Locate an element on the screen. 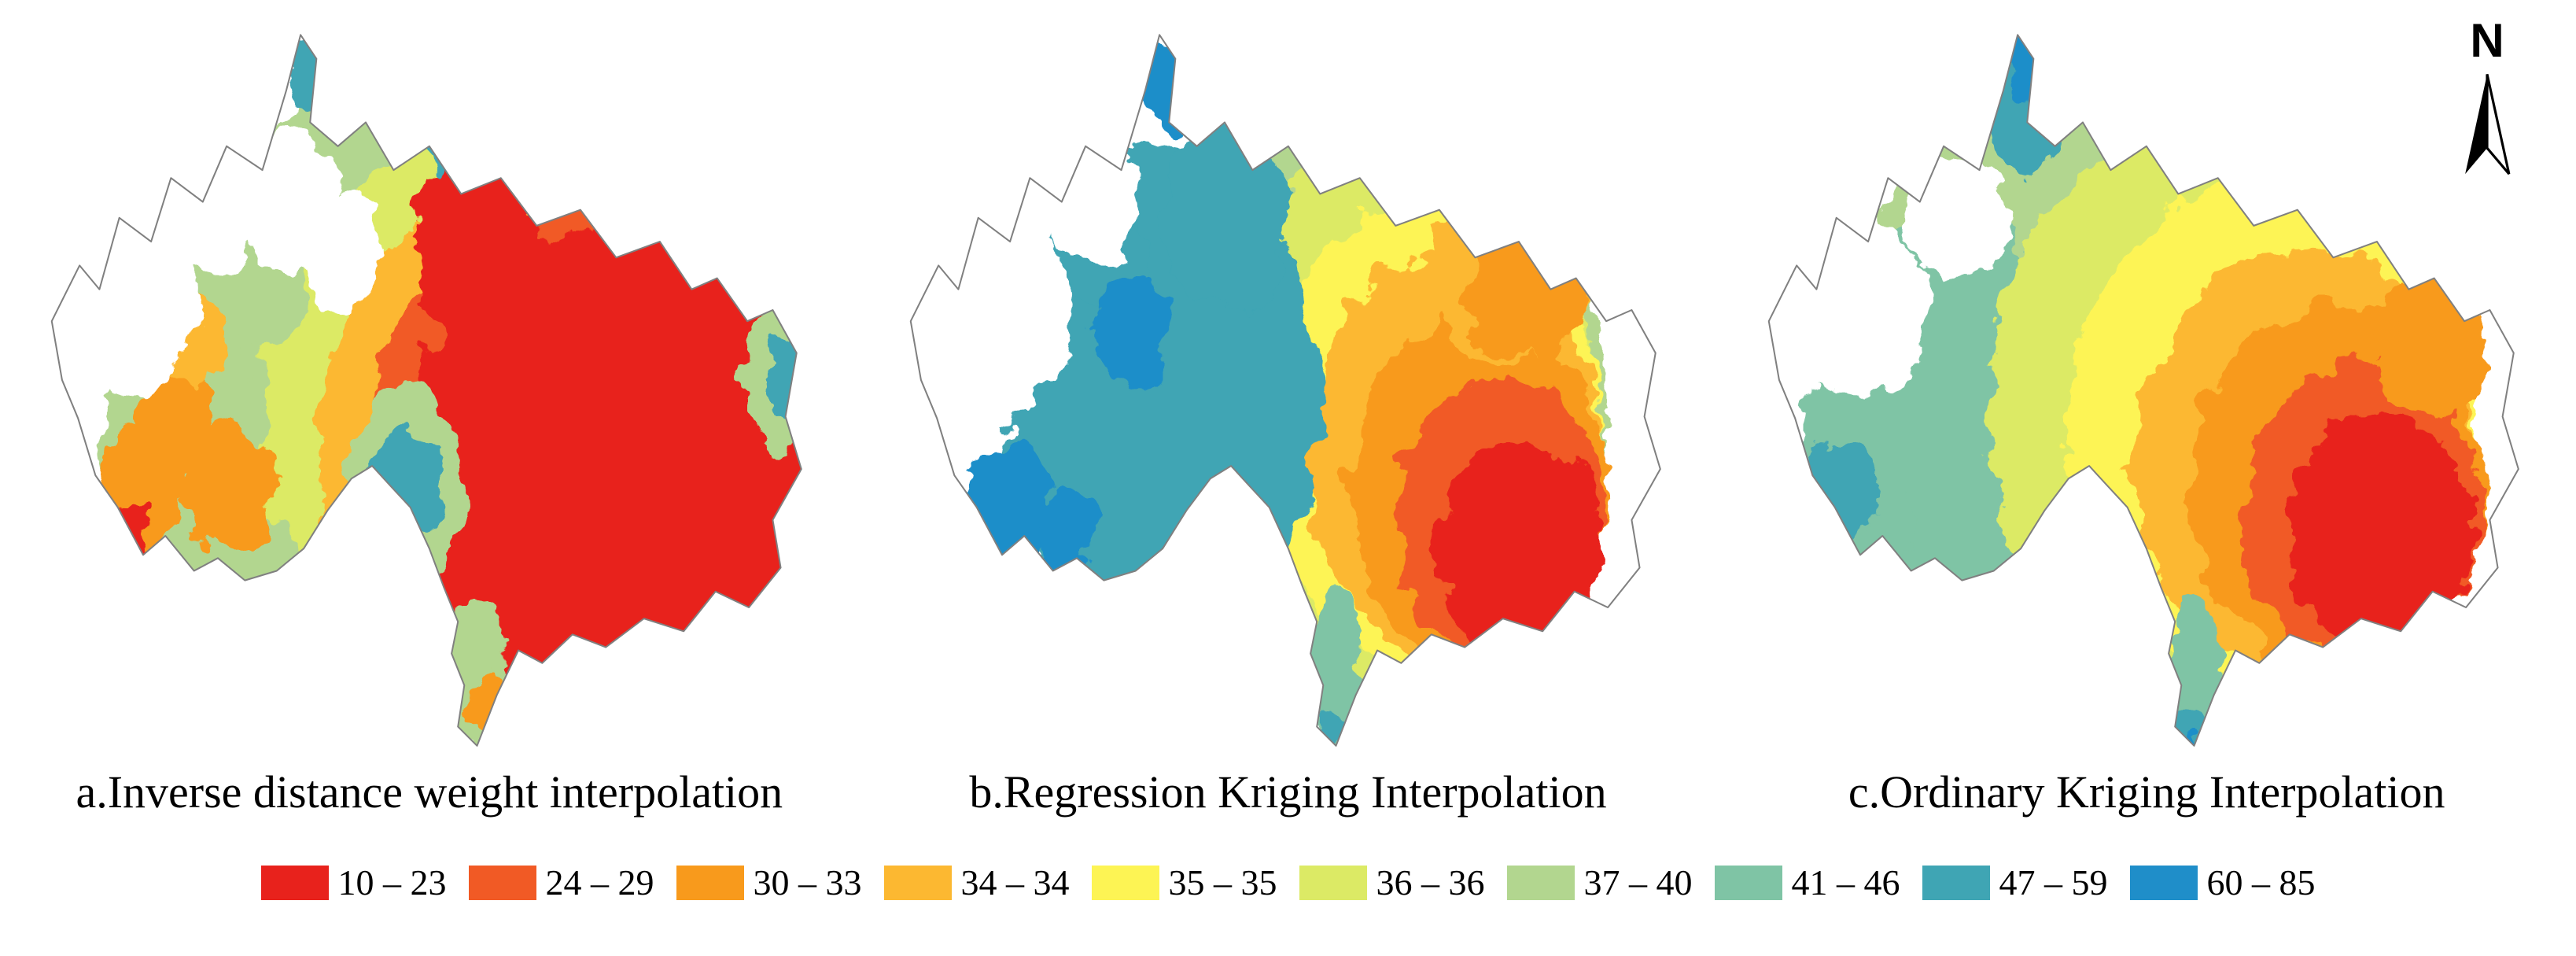 The image size is (2576, 956). north-arrow: N is located at coordinates (2487, 100).